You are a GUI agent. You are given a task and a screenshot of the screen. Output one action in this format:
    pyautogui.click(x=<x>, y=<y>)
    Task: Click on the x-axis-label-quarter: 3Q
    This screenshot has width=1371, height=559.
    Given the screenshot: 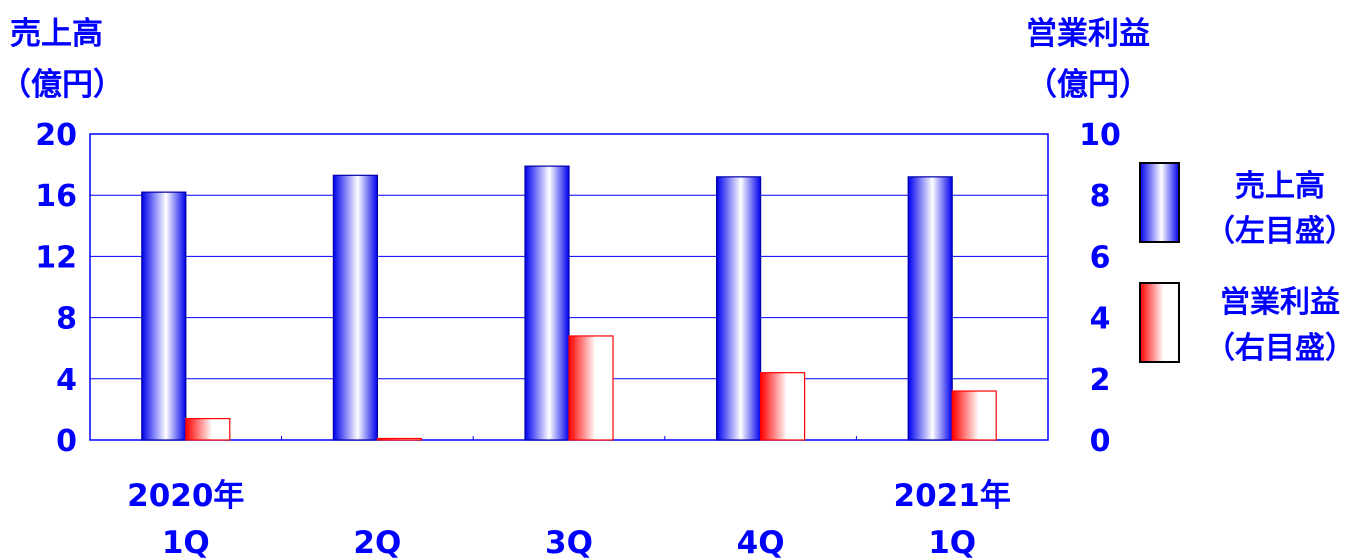 What is the action you would take?
    pyautogui.click(x=569, y=542)
    